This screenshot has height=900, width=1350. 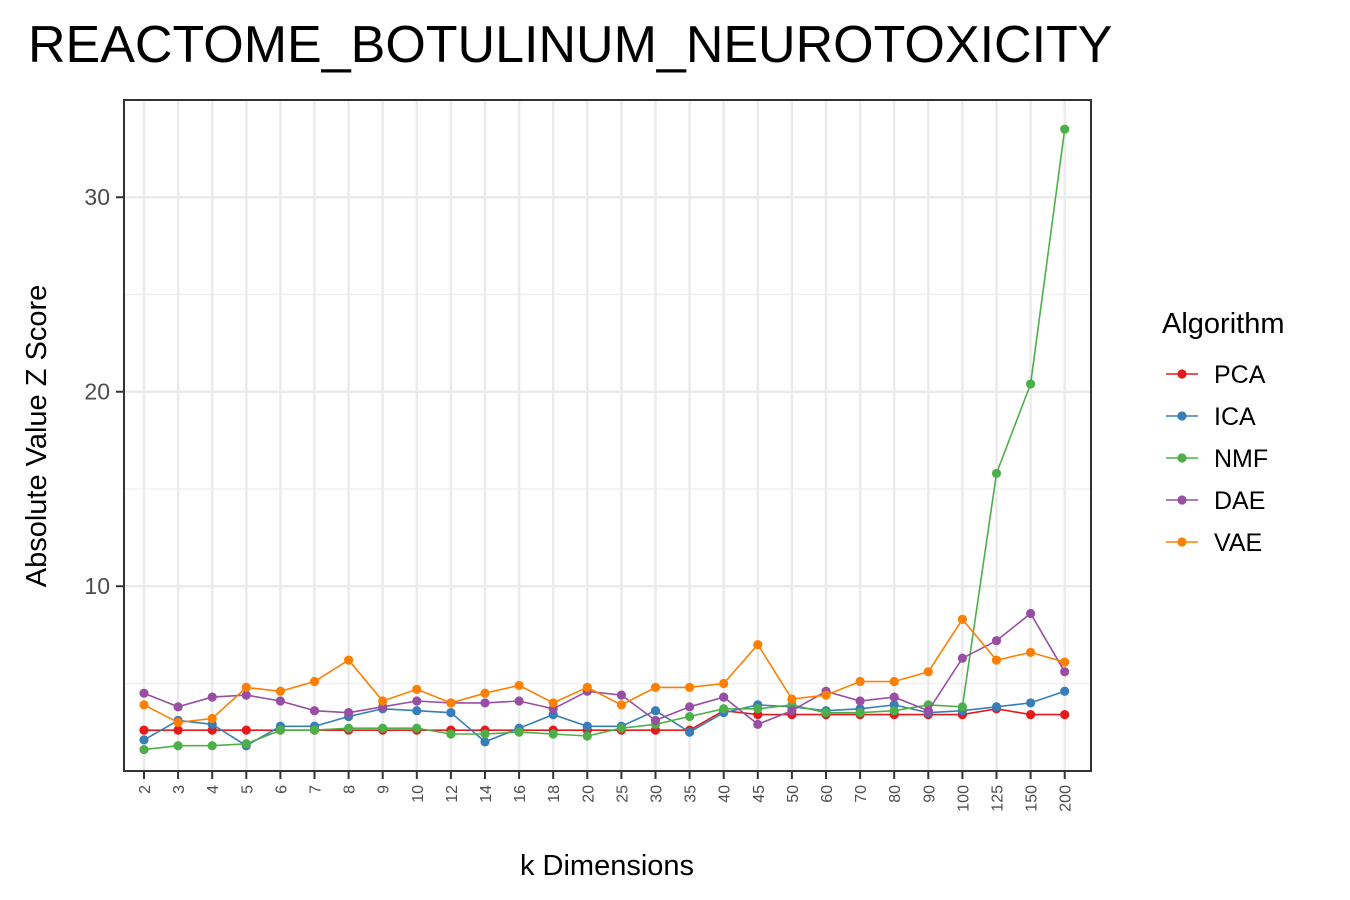 I want to click on x-tick-label: 2, so click(x=145, y=789).